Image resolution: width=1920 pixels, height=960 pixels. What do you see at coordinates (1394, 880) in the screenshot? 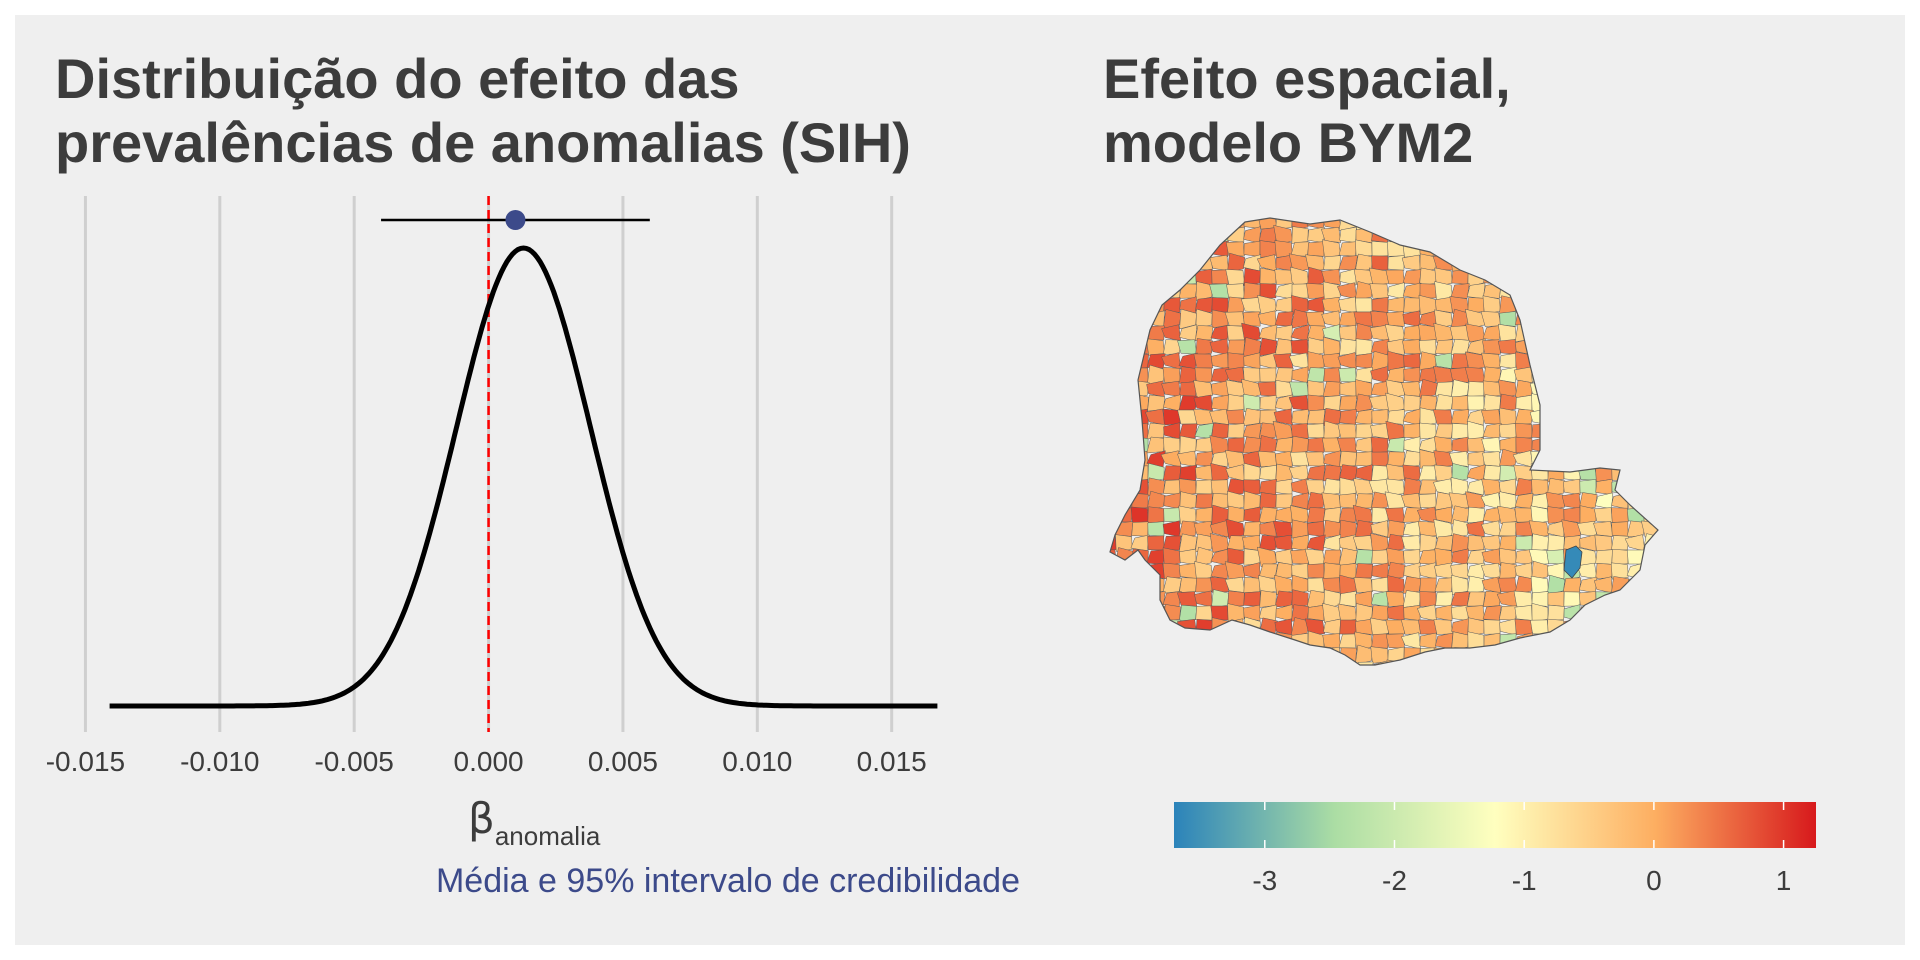
I see `colorbar-tick-label: -2` at bounding box center [1394, 880].